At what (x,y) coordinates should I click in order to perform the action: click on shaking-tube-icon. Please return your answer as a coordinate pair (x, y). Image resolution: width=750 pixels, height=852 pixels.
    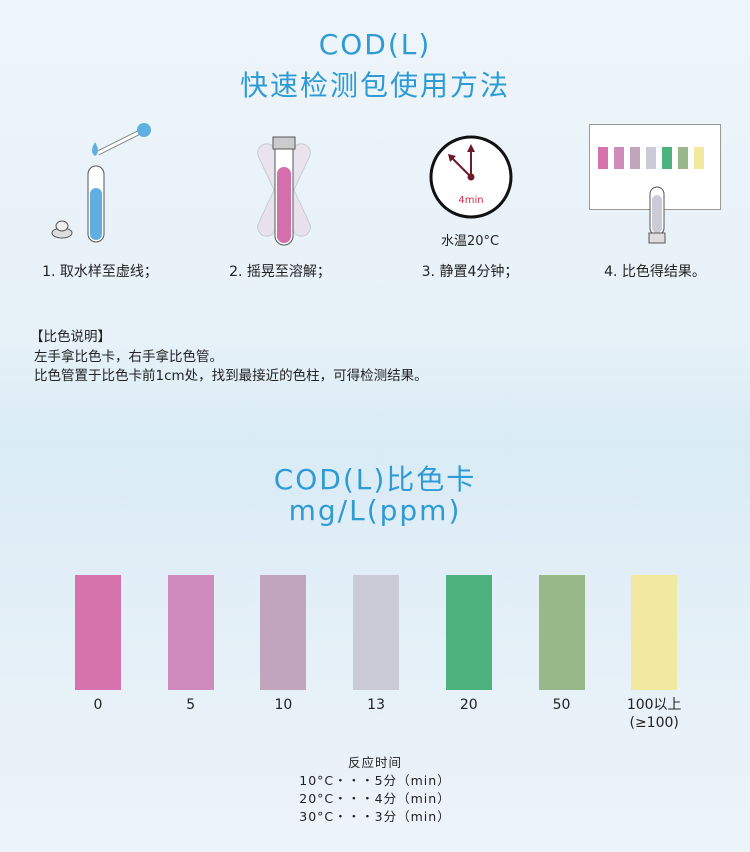
    Looking at the image, I should click on (284, 191).